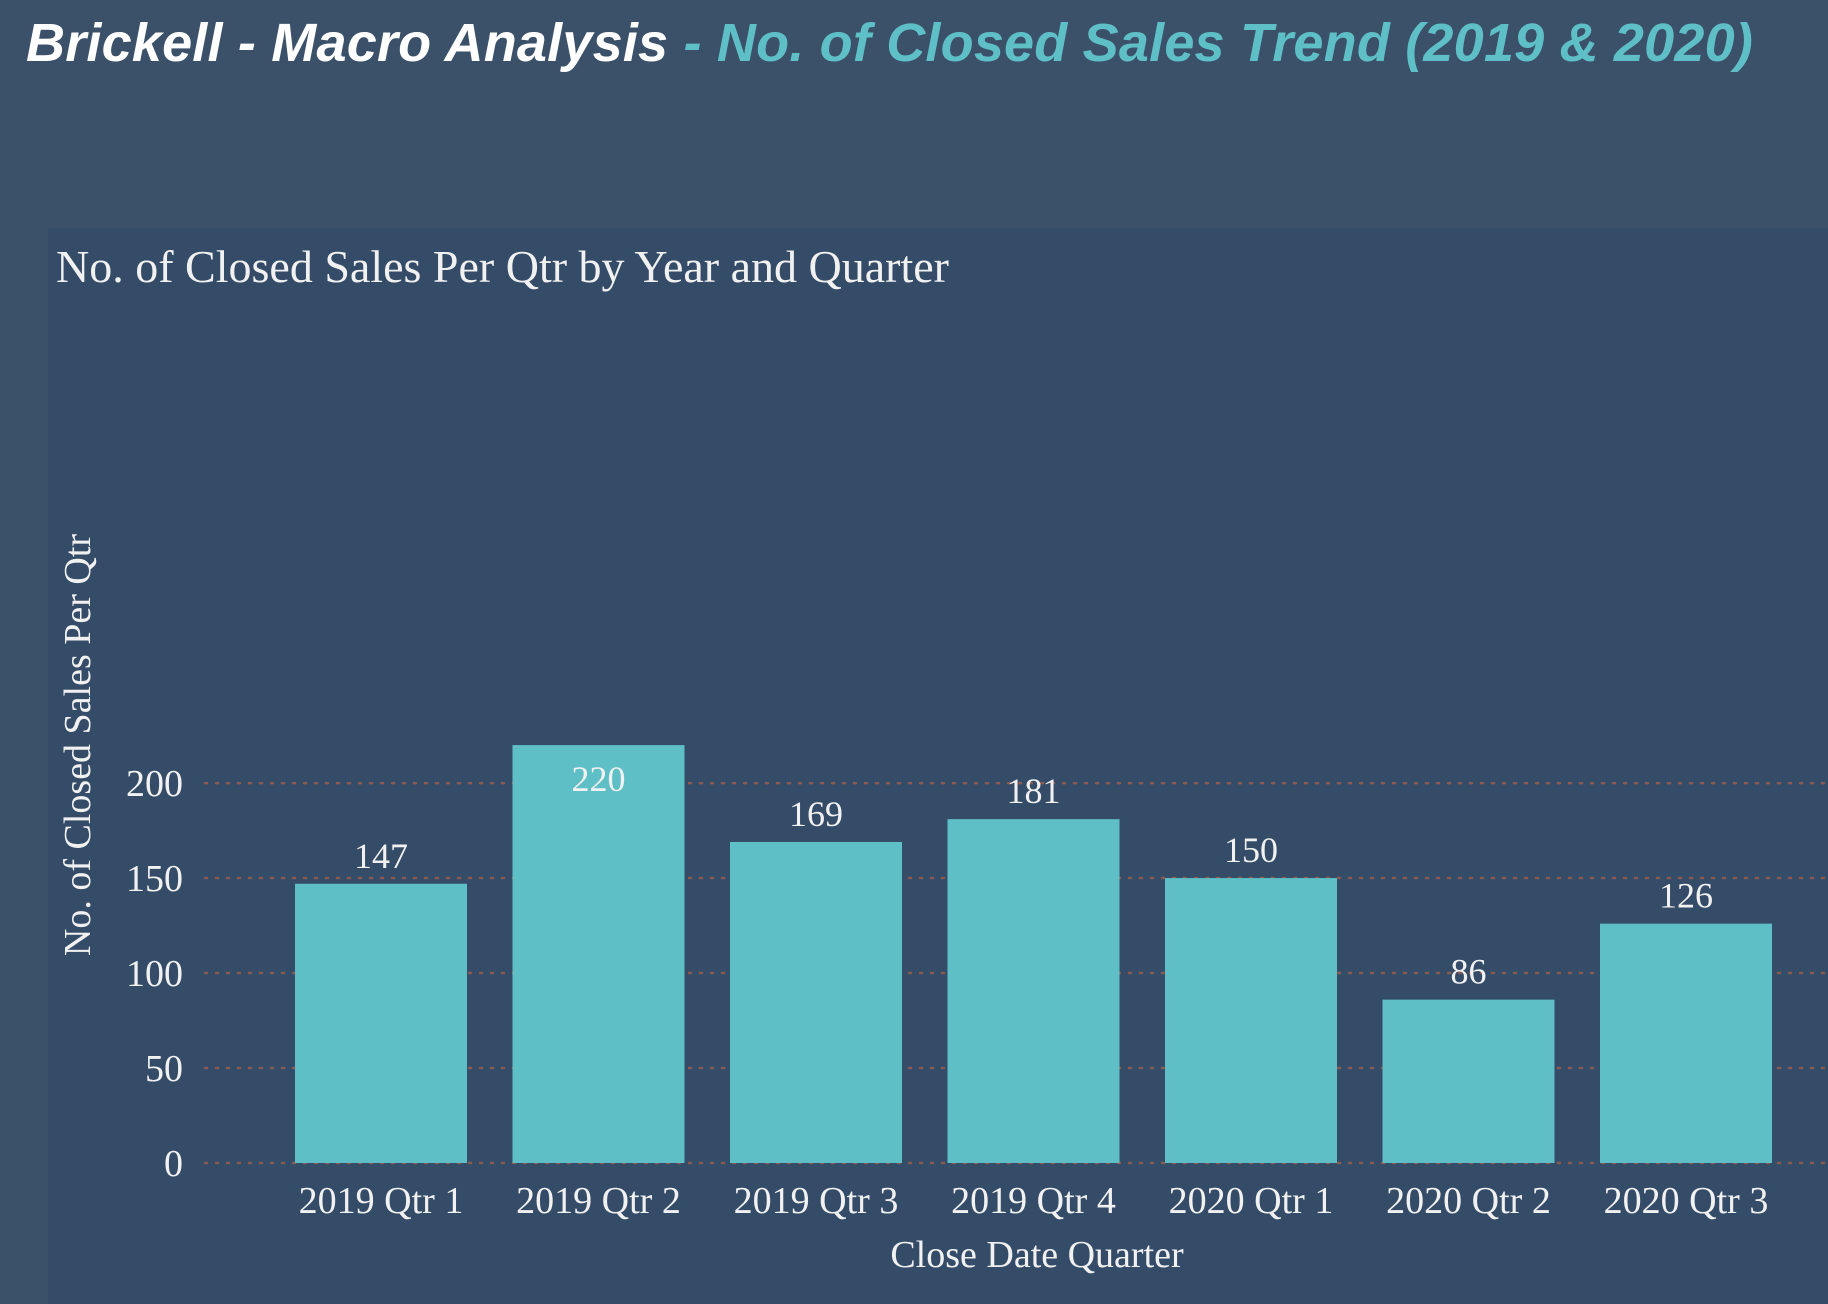 The width and height of the screenshot is (1828, 1304). What do you see at coordinates (154, 879) in the screenshot?
I see `y-tick-label: 150` at bounding box center [154, 879].